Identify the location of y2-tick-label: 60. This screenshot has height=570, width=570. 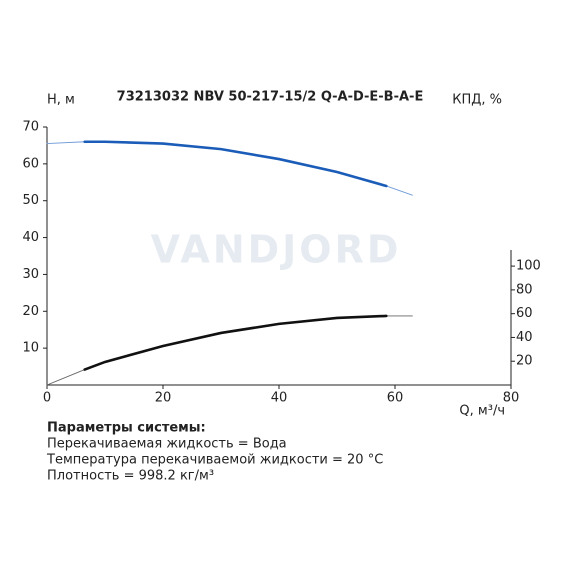
(524, 313).